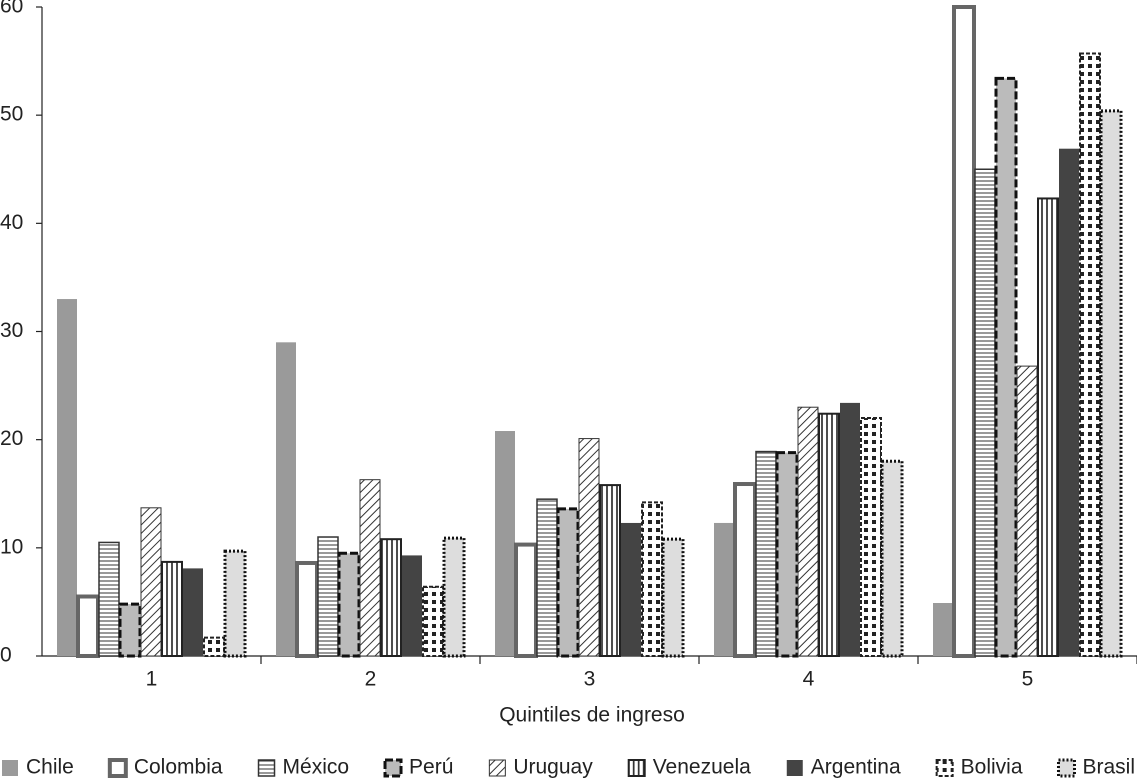 The height and width of the screenshot is (784, 1137). What do you see at coordinates (6, 655) in the screenshot?
I see `y-tick-label: 0` at bounding box center [6, 655].